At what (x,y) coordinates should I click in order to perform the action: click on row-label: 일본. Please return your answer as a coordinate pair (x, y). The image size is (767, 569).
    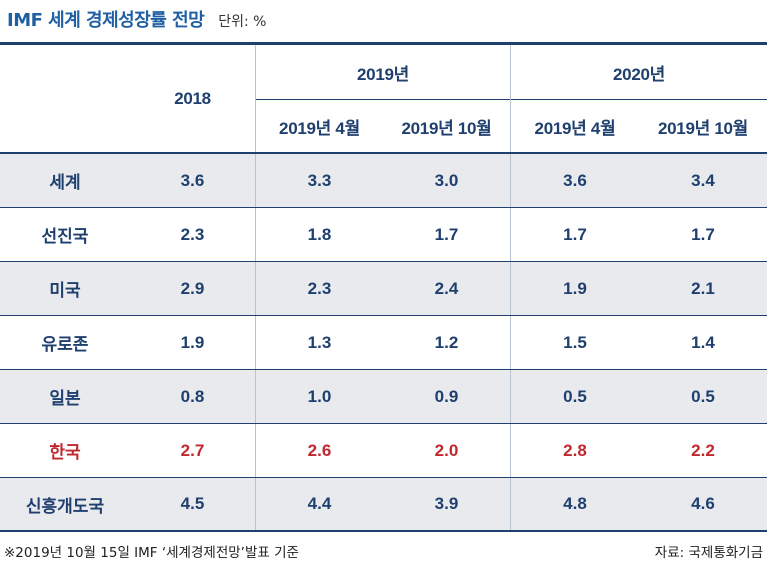
    Looking at the image, I should click on (65, 399).